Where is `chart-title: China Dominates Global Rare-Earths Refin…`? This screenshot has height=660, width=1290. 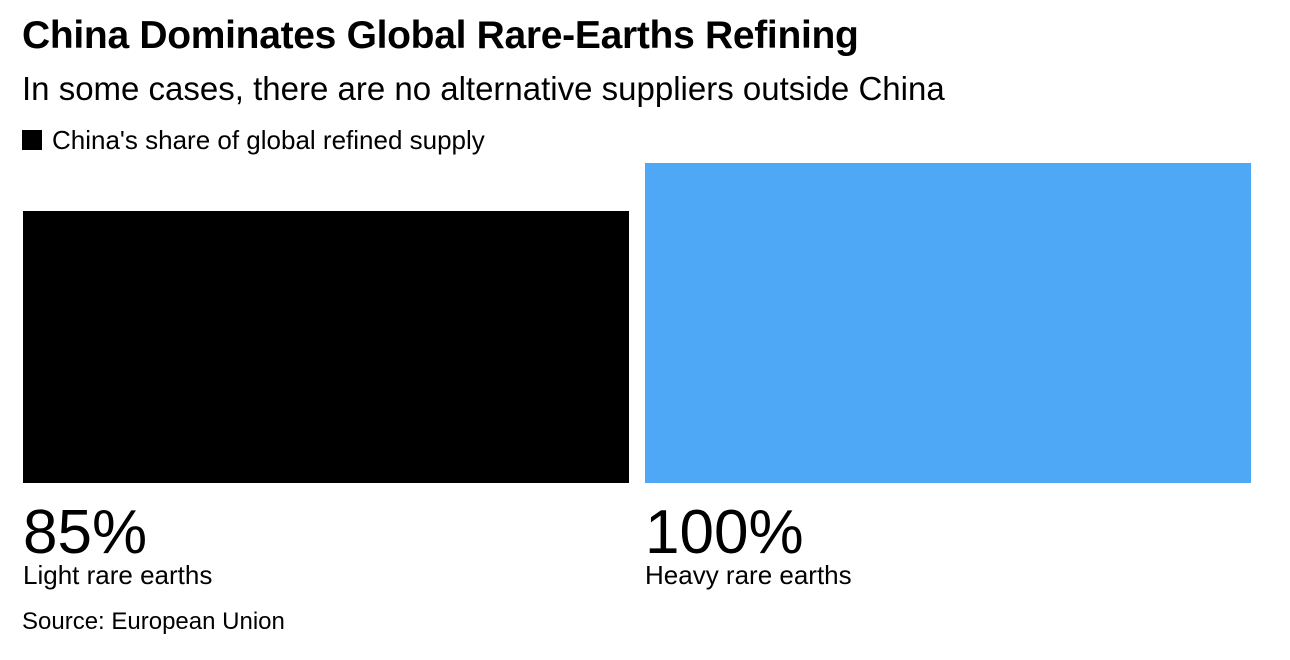
chart-title: China Dominates Global Rare-Earths Refin… is located at coordinates (440, 35).